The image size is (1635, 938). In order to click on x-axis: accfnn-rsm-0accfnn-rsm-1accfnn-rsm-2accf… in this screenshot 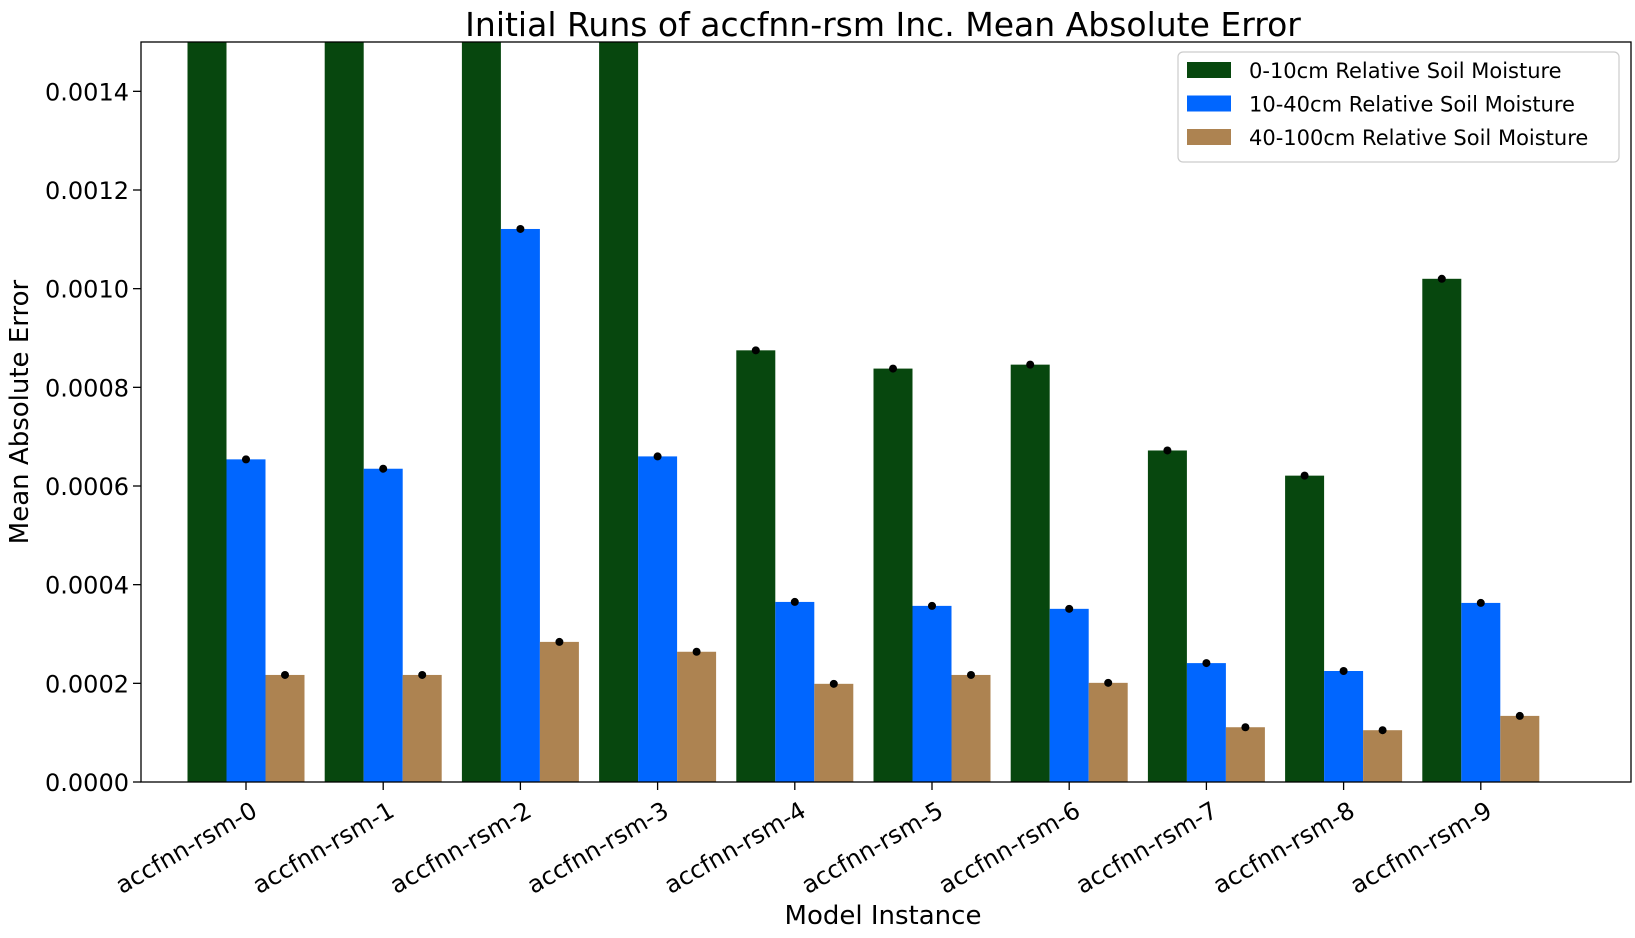, I will do `click(804, 841)`.